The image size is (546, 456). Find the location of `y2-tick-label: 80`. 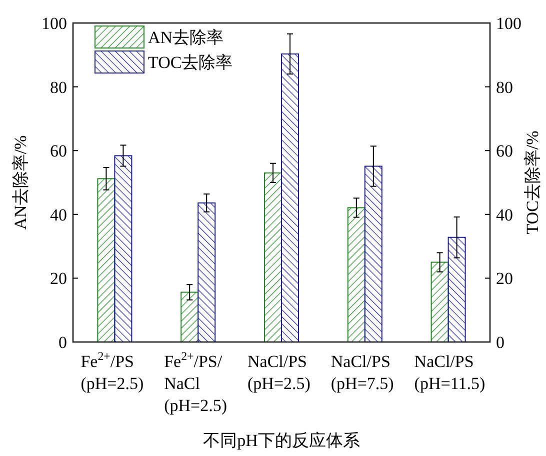

y2-tick-label: 80 is located at coordinates (504, 87).